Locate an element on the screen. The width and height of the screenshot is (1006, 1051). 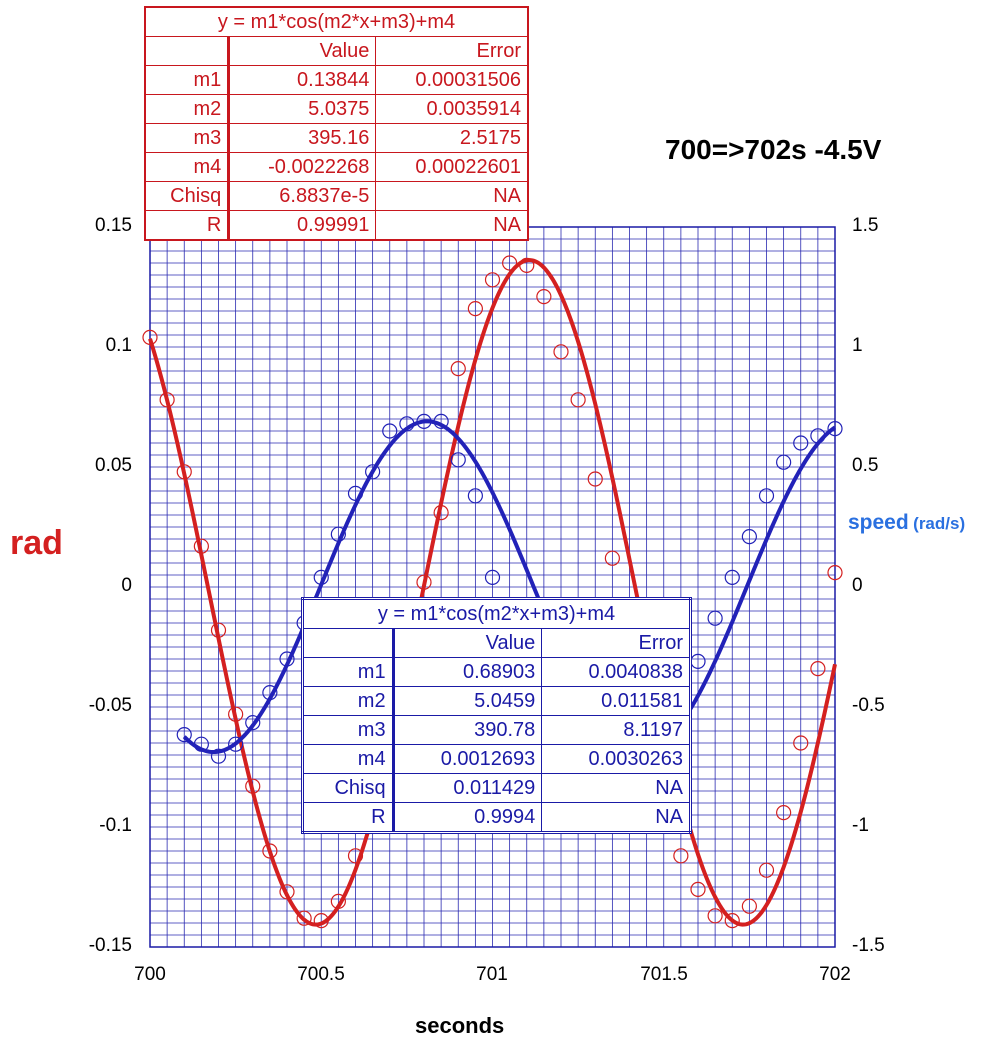
x-tick-label: 701 is located at coordinates (492, 974).